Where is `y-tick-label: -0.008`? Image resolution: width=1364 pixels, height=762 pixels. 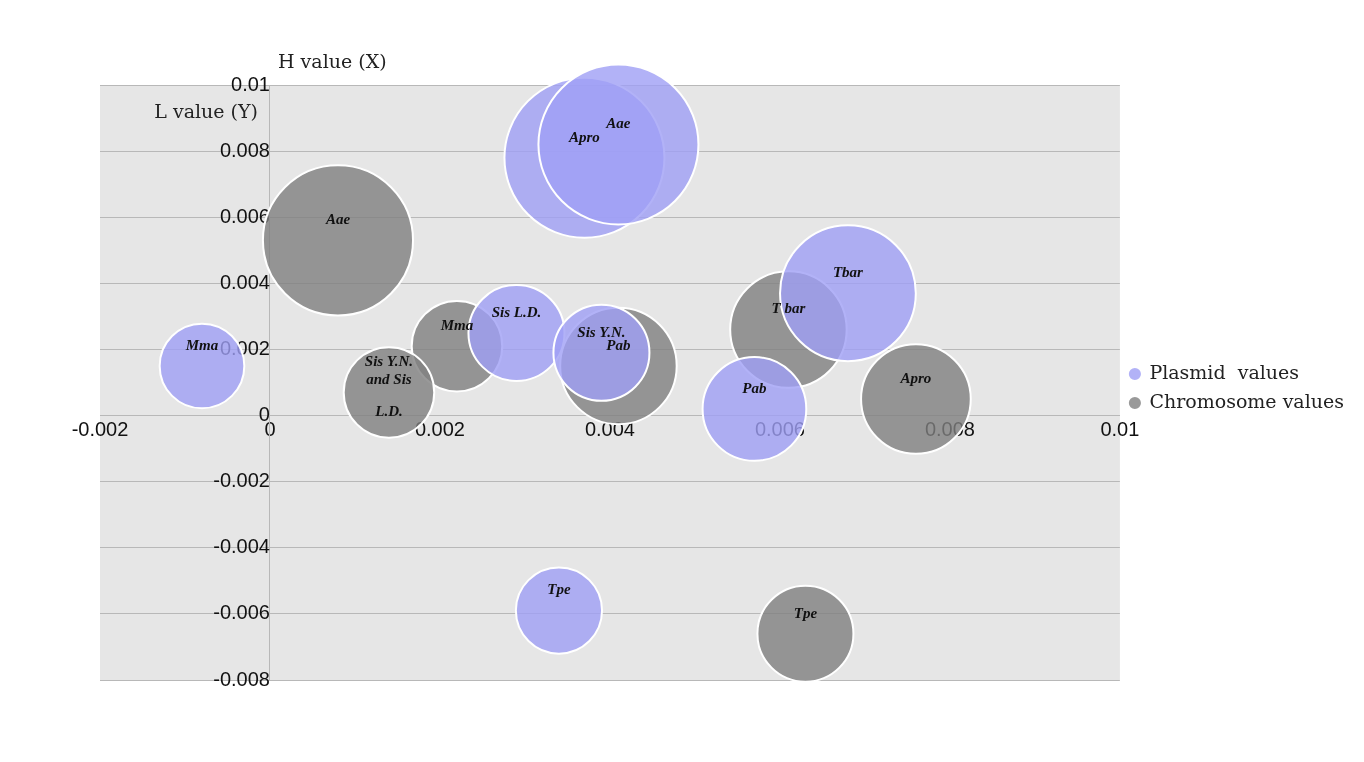 y-tick-label: -0.008 is located at coordinates (241, 678).